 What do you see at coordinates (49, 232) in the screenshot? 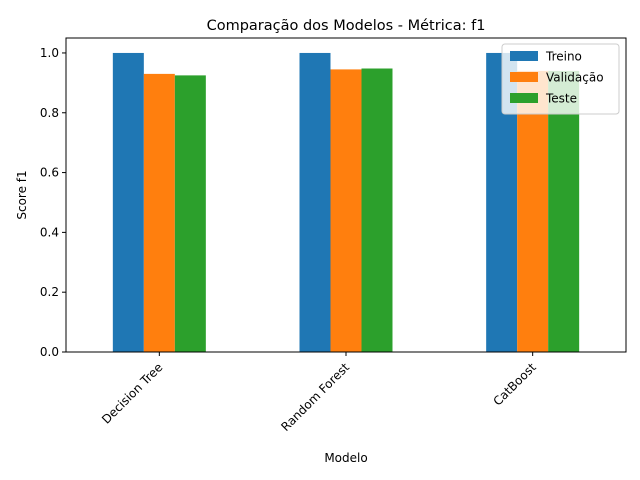
I see `y-tick-label: 0.4` at bounding box center [49, 232].